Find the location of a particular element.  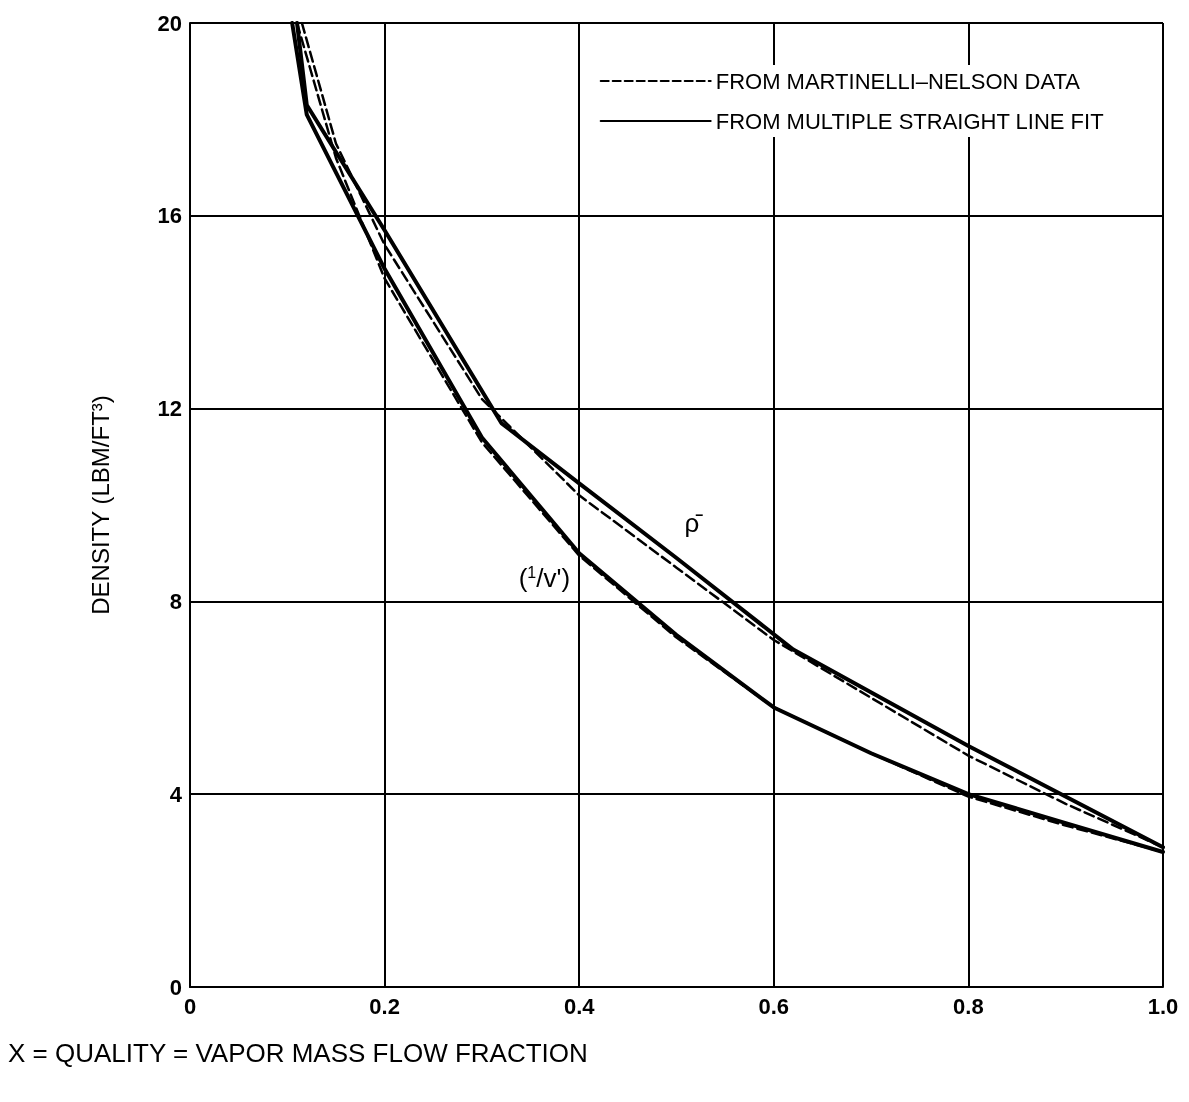

y-tick-label: 0 is located at coordinates (175, 987).